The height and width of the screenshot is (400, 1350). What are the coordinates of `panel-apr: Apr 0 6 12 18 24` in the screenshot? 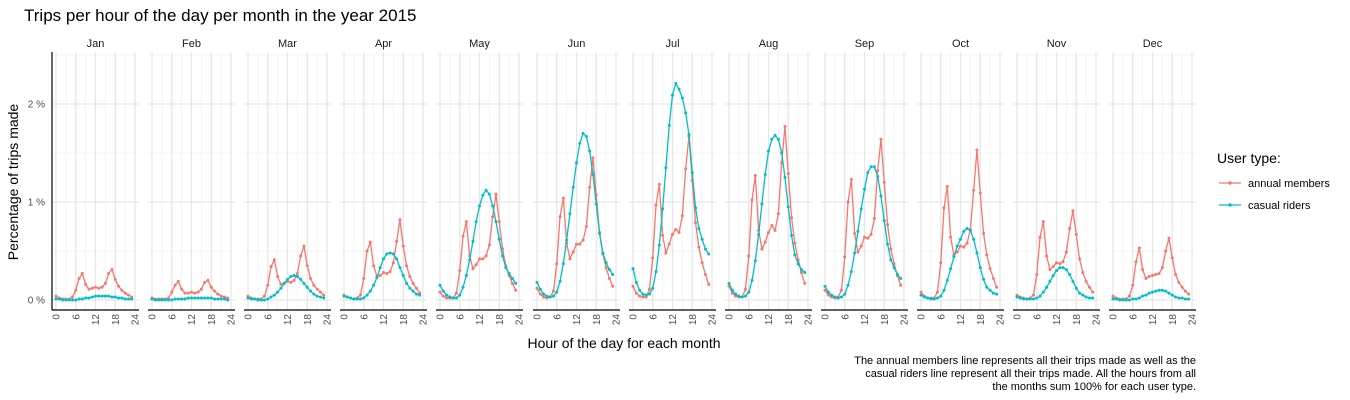 It's located at (385, 181).